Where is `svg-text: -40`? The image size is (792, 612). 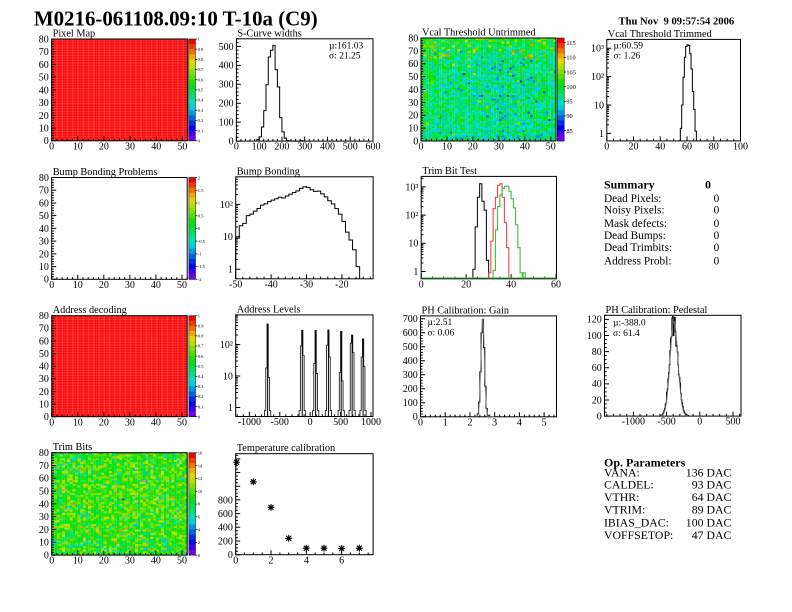
svg-text: -40 is located at coordinates (270, 284).